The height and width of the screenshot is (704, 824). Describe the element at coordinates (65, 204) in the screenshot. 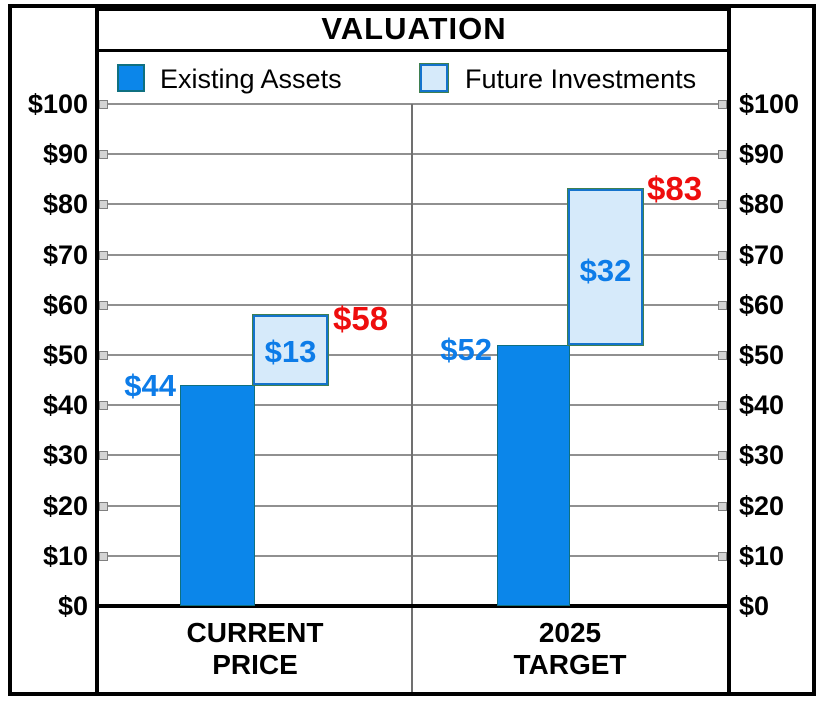

I see `y-axis-tick-left: $80` at that location.